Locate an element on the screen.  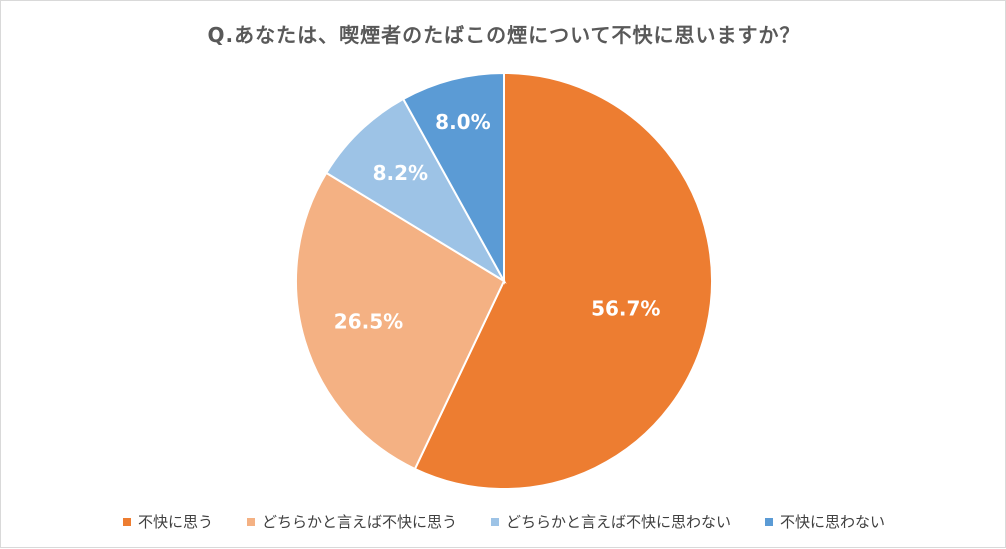
chart-title: Q.あなたは、喫煙者のたばこの煙について不快に思いますか？ is located at coordinates (504, 35).